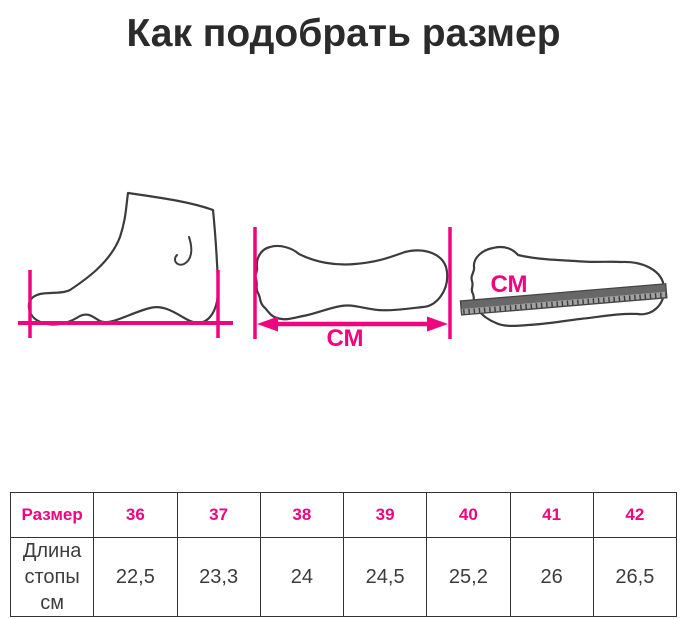 The width and height of the screenshot is (687, 619). I want to click on size-cell: 38, so click(302, 515).